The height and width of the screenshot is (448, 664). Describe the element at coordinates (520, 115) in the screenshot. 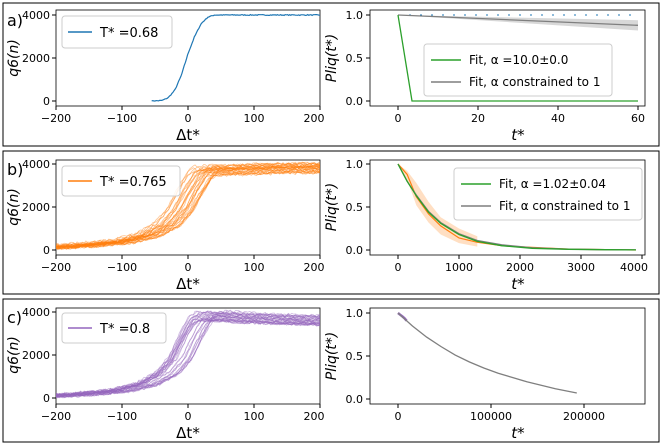

I see `x-ticks: 0 20 40 60` at that location.